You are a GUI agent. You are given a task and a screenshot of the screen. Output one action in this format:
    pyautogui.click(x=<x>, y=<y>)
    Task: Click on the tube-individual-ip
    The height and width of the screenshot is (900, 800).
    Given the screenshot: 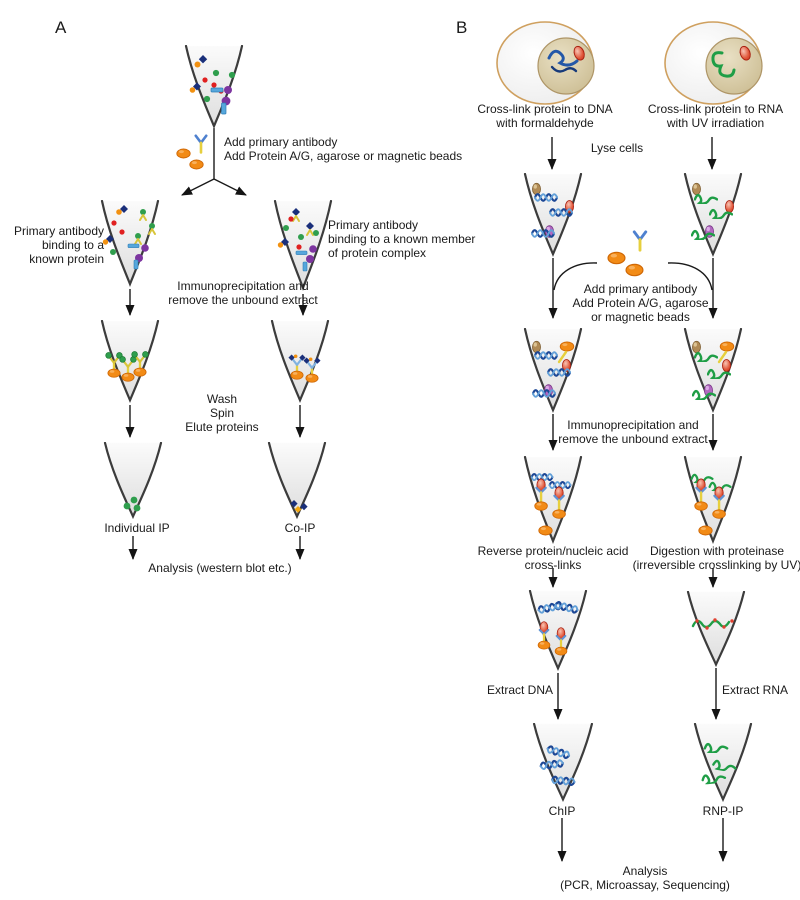 What is the action you would take?
    pyautogui.click(x=133, y=480)
    